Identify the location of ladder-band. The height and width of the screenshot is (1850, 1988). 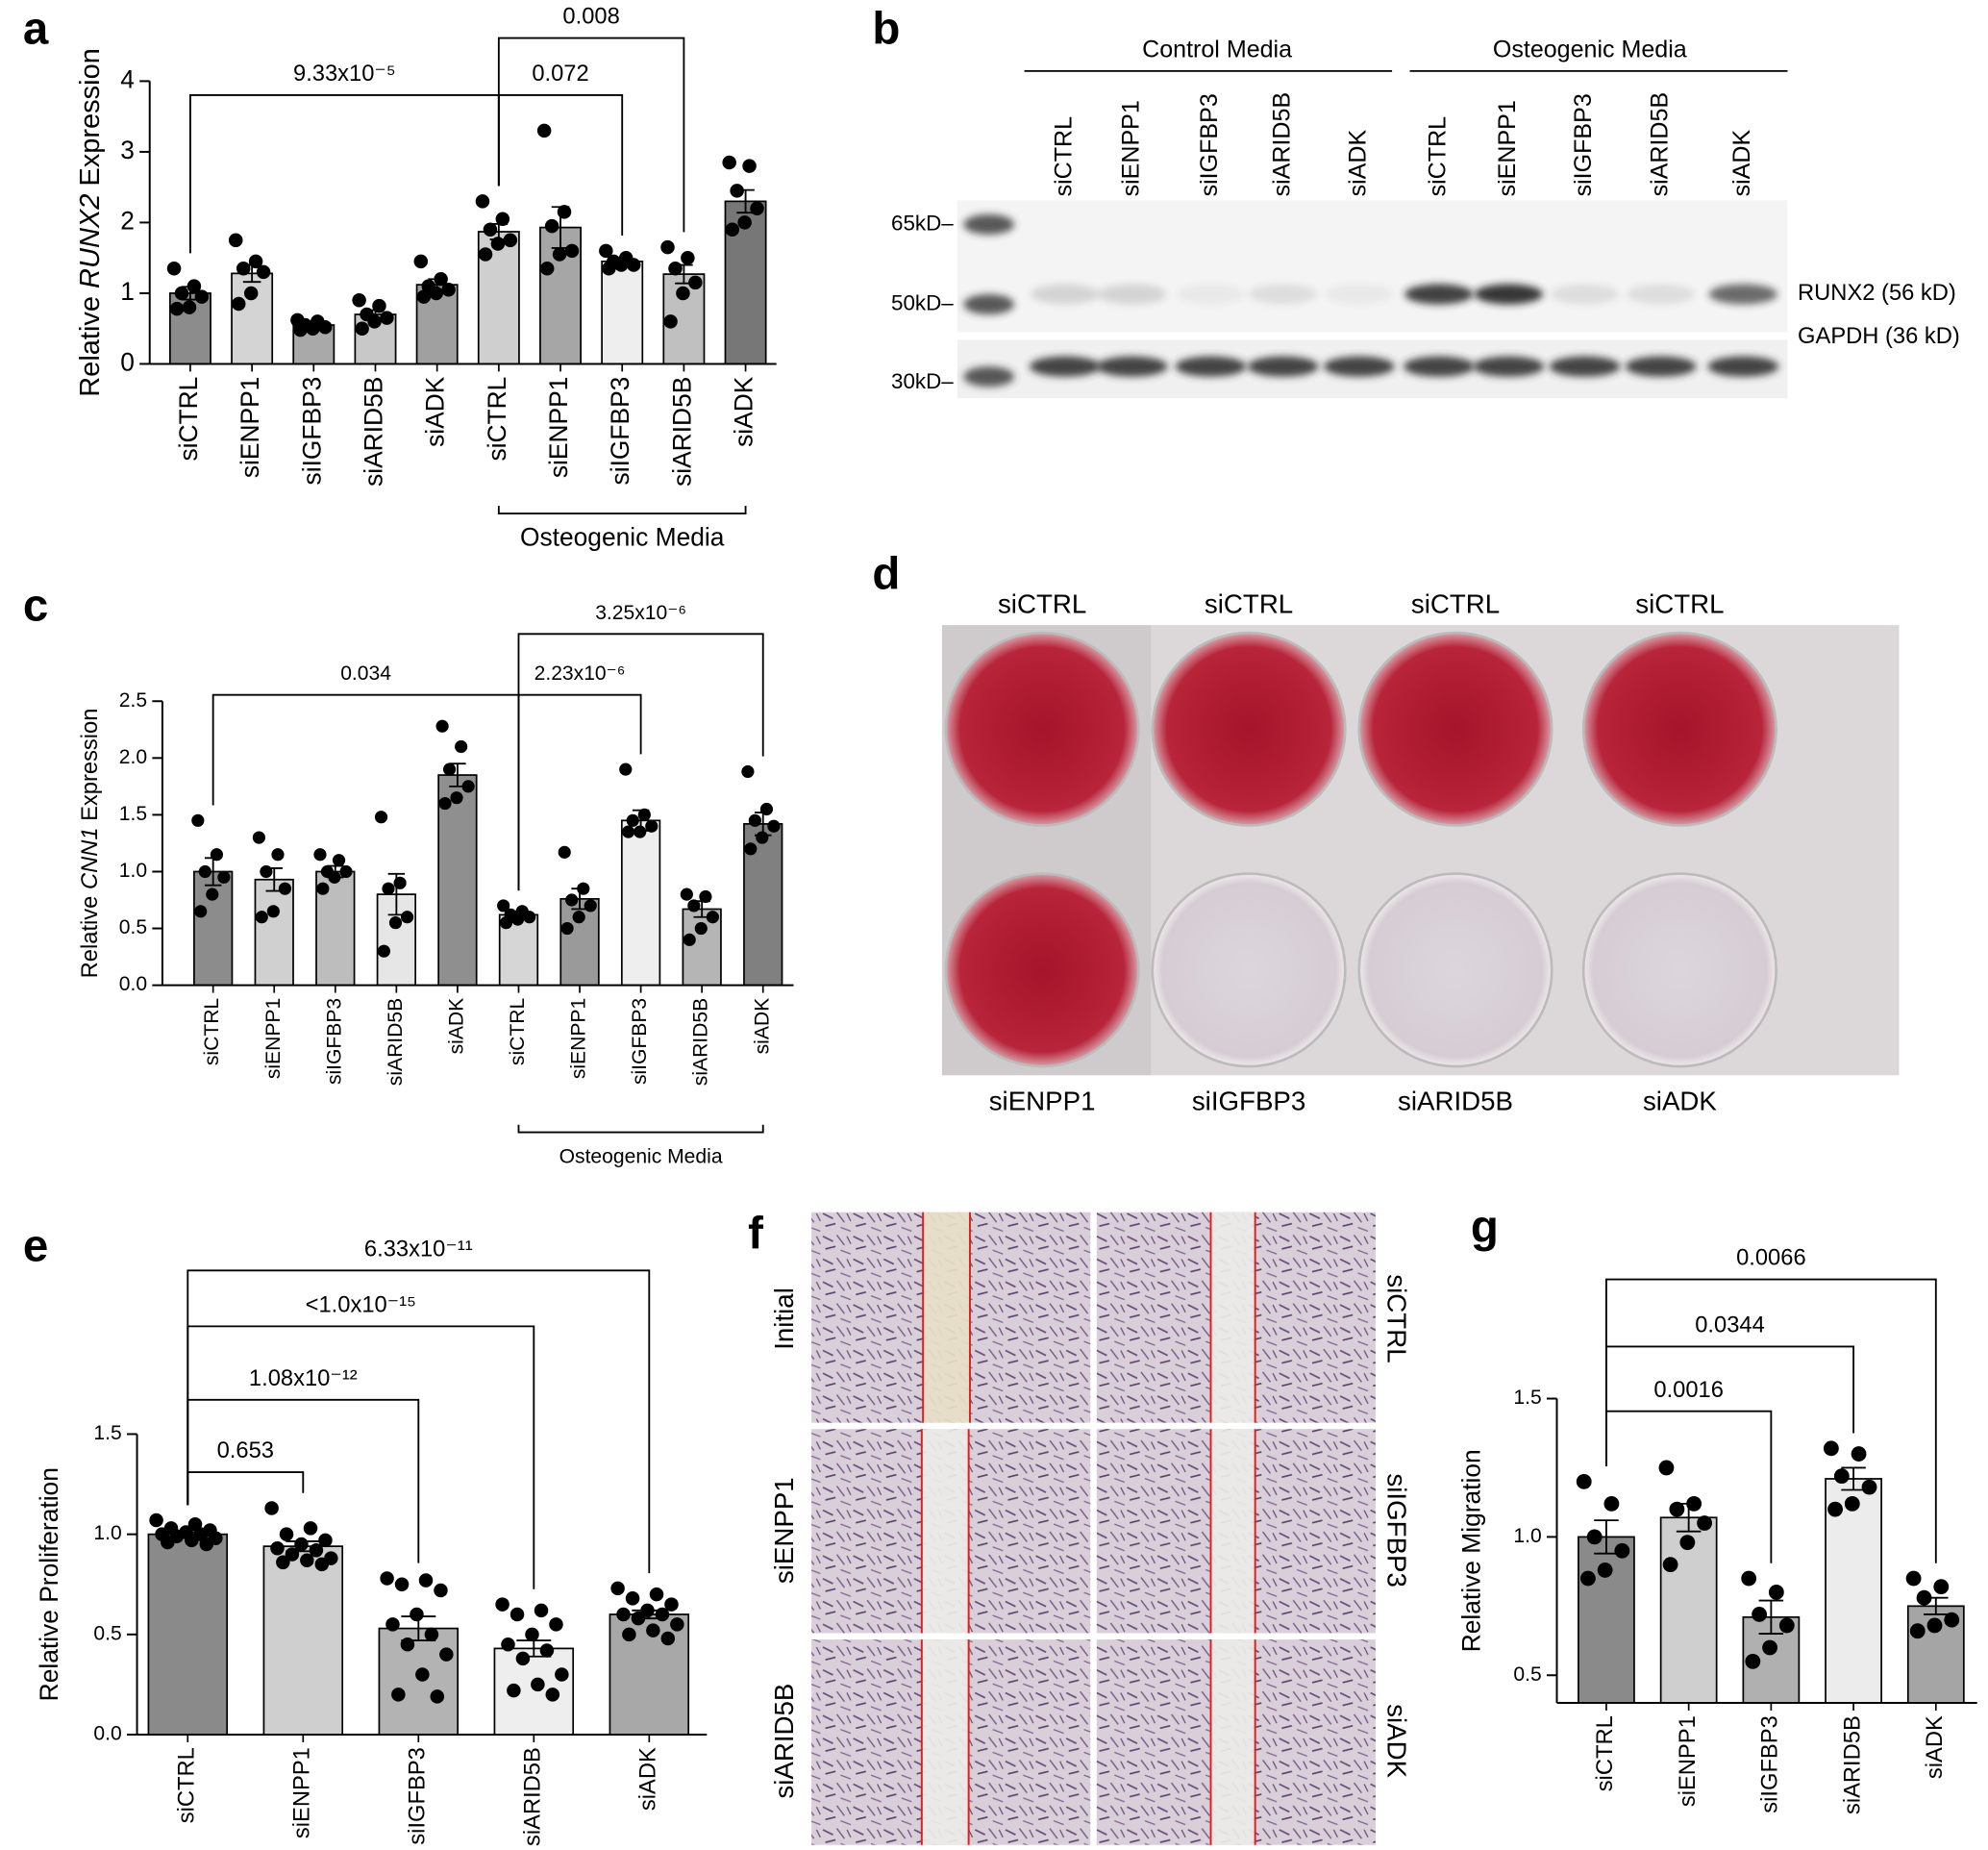
(989, 377).